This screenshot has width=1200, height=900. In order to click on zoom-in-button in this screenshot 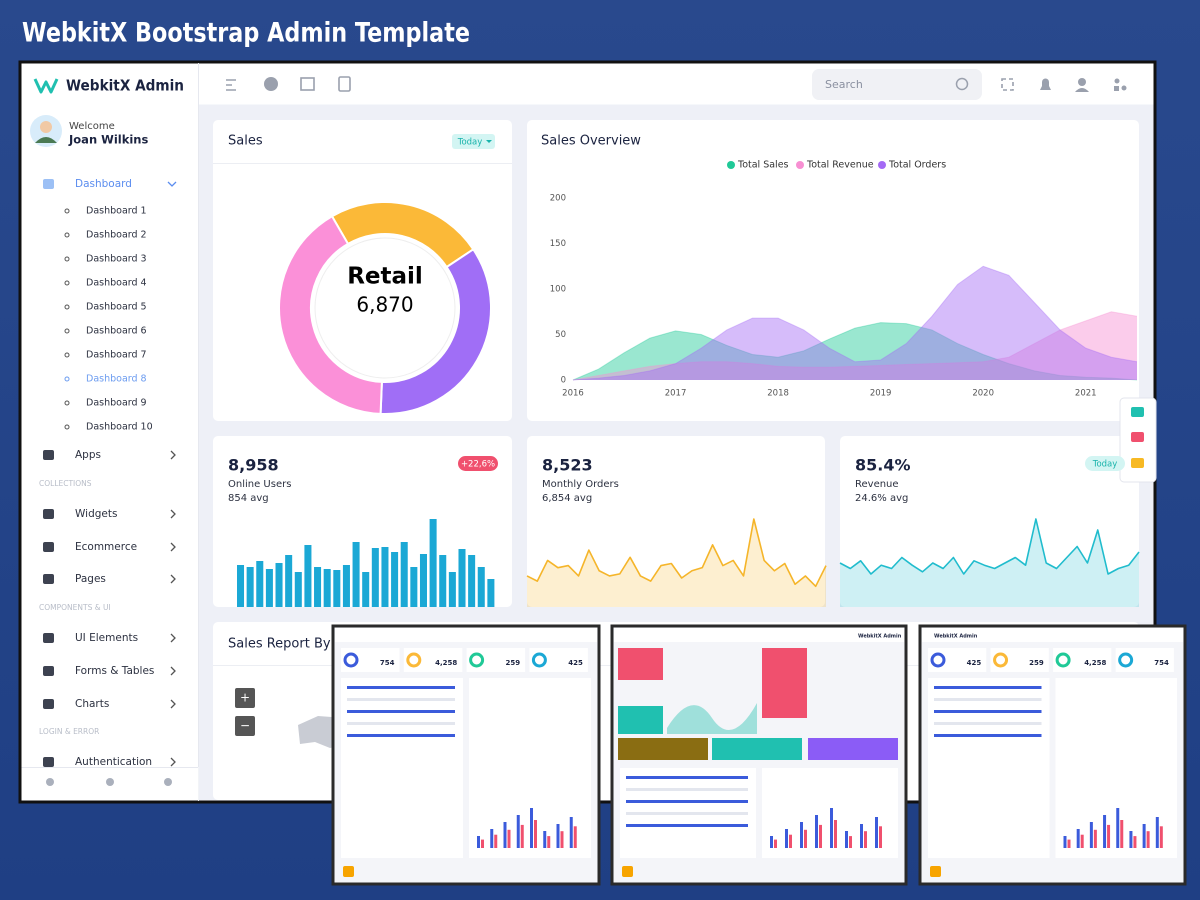, I will do `click(245, 698)`.